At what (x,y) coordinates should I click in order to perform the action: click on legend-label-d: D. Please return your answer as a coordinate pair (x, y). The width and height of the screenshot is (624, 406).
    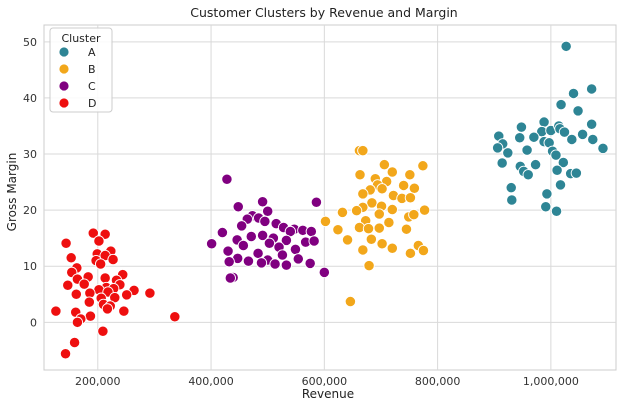
    Looking at the image, I should click on (92, 103).